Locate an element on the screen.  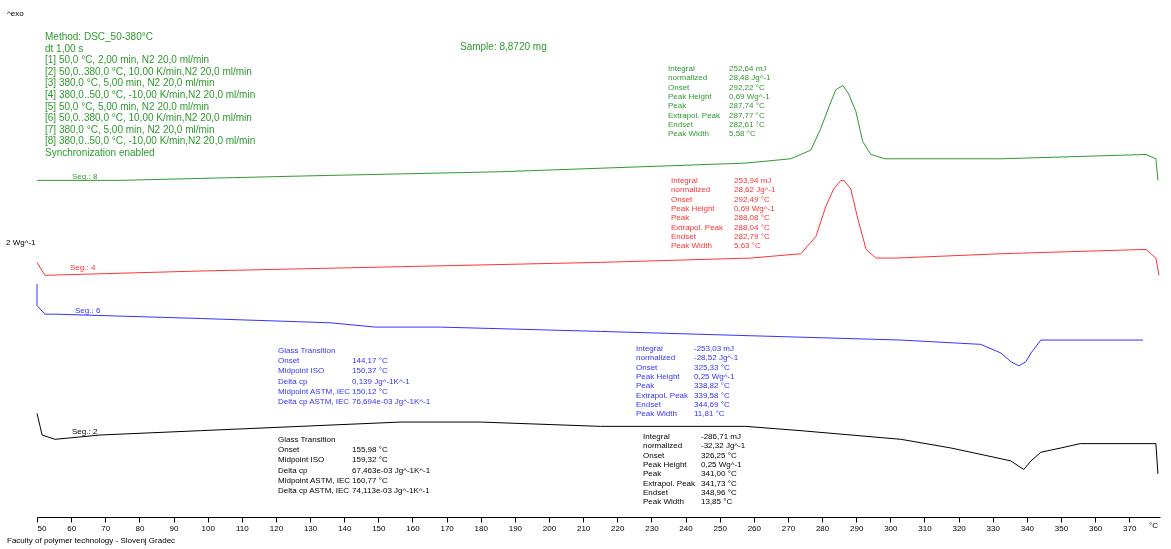
x-tick-label: 310 is located at coordinates (925, 528).